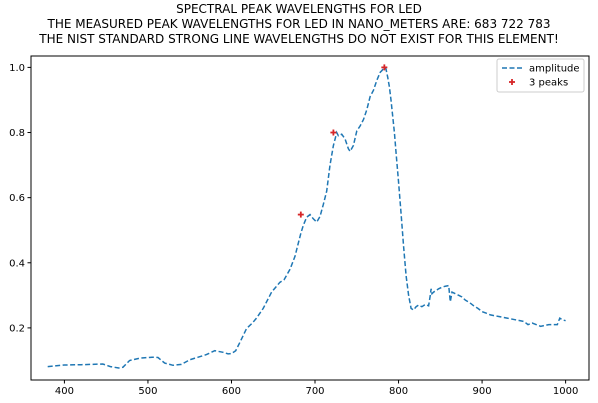  I want to click on legend-peaks-plus, so click(512, 82).